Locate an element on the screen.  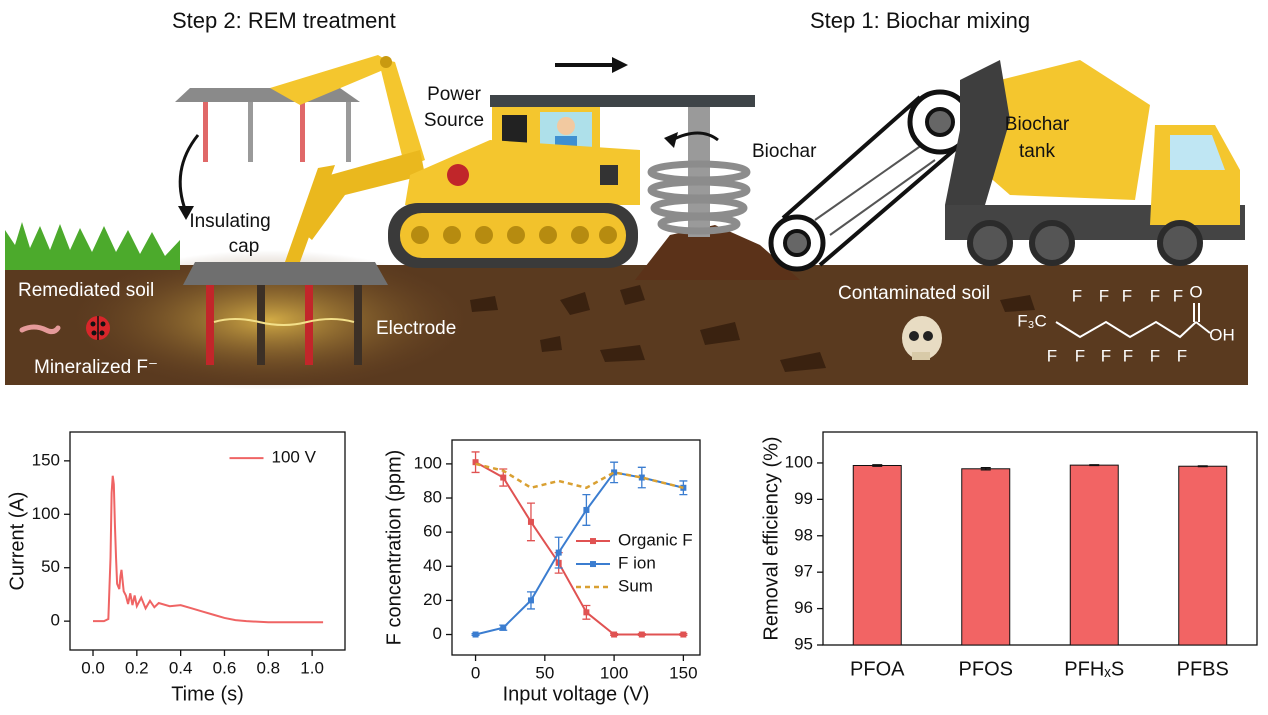
mineralized-f: Mineralized F⁻ is located at coordinates (96, 367).